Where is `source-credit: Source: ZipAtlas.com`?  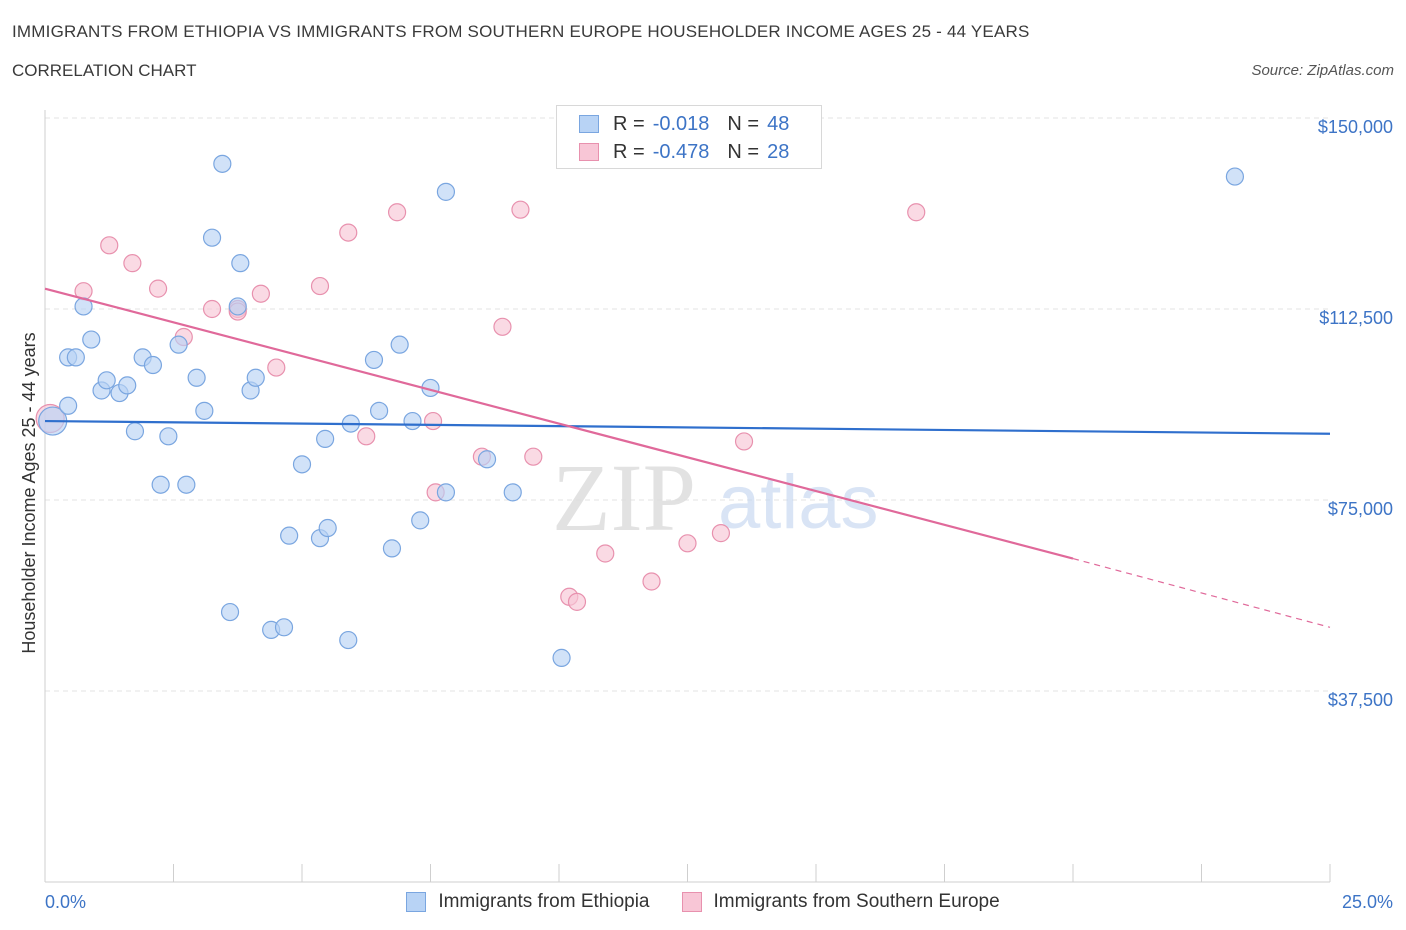
source-credit: Source: ZipAtlas.com is located at coordinates (1322, 70).